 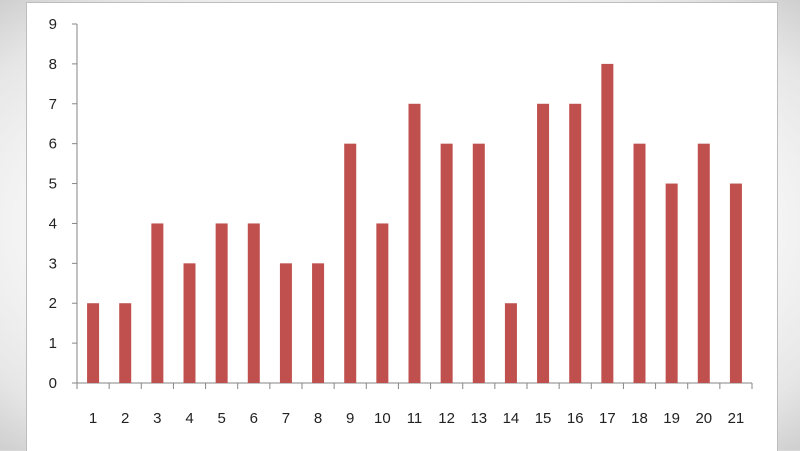 What do you see at coordinates (53, 343) in the screenshot?
I see `y-tick-label: 1` at bounding box center [53, 343].